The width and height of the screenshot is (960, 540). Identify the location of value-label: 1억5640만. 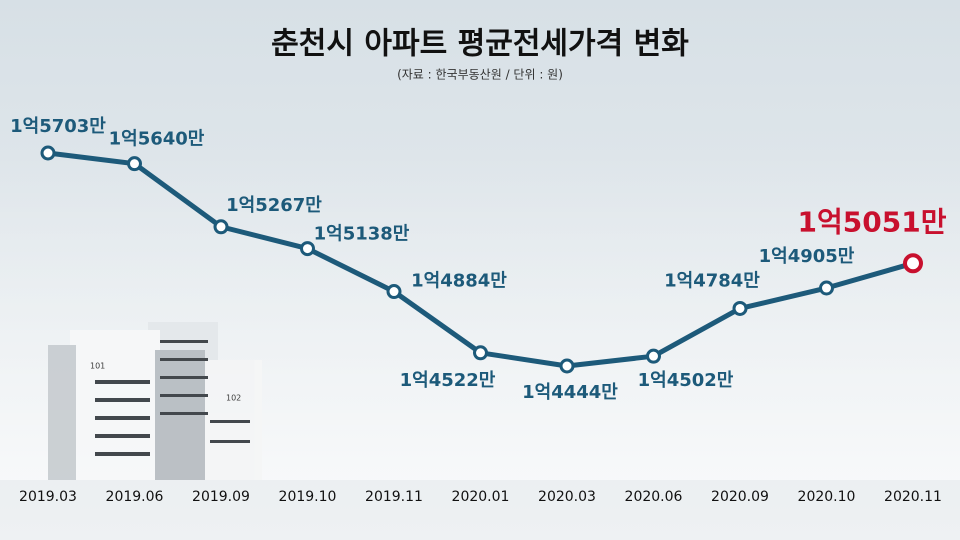
(157, 139).